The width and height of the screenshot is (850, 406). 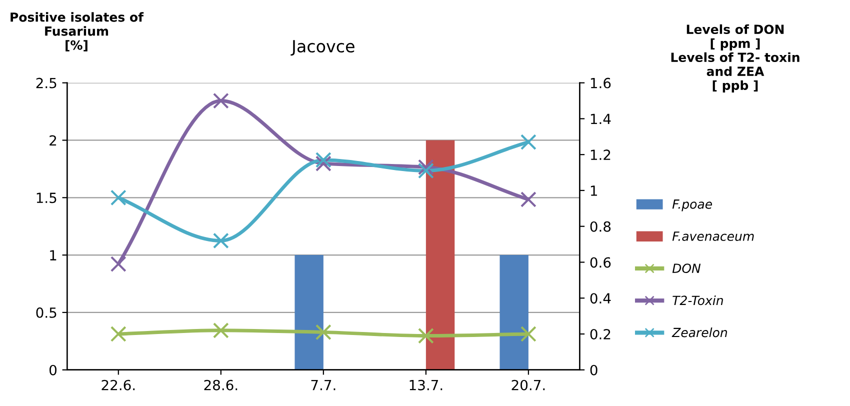 What do you see at coordinates (713, 236) in the screenshot?
I see `legend-label: F.avenaceum` at bounding box center [713, 236].